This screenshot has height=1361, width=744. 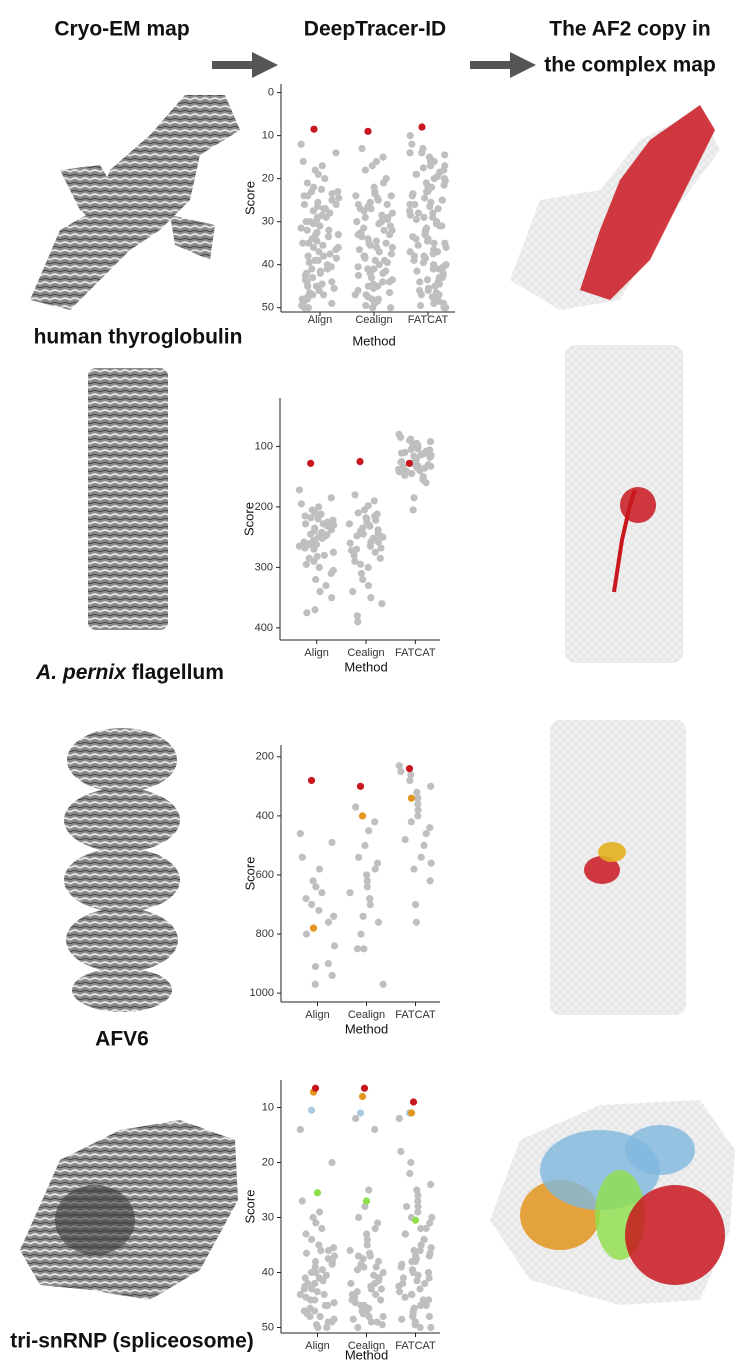 What do you see at coordinates (265, 816) in the screenshot?
I see `y-tick-label: 400` at bounding box center [265, 816].